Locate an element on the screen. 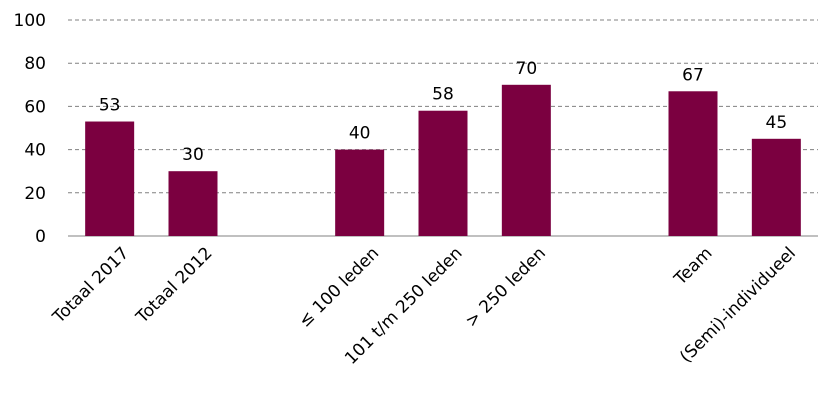 Image resolution: width=821 pixels, height=396 pixels. y-tick-label: 0 is located at coordinates (40, 237).